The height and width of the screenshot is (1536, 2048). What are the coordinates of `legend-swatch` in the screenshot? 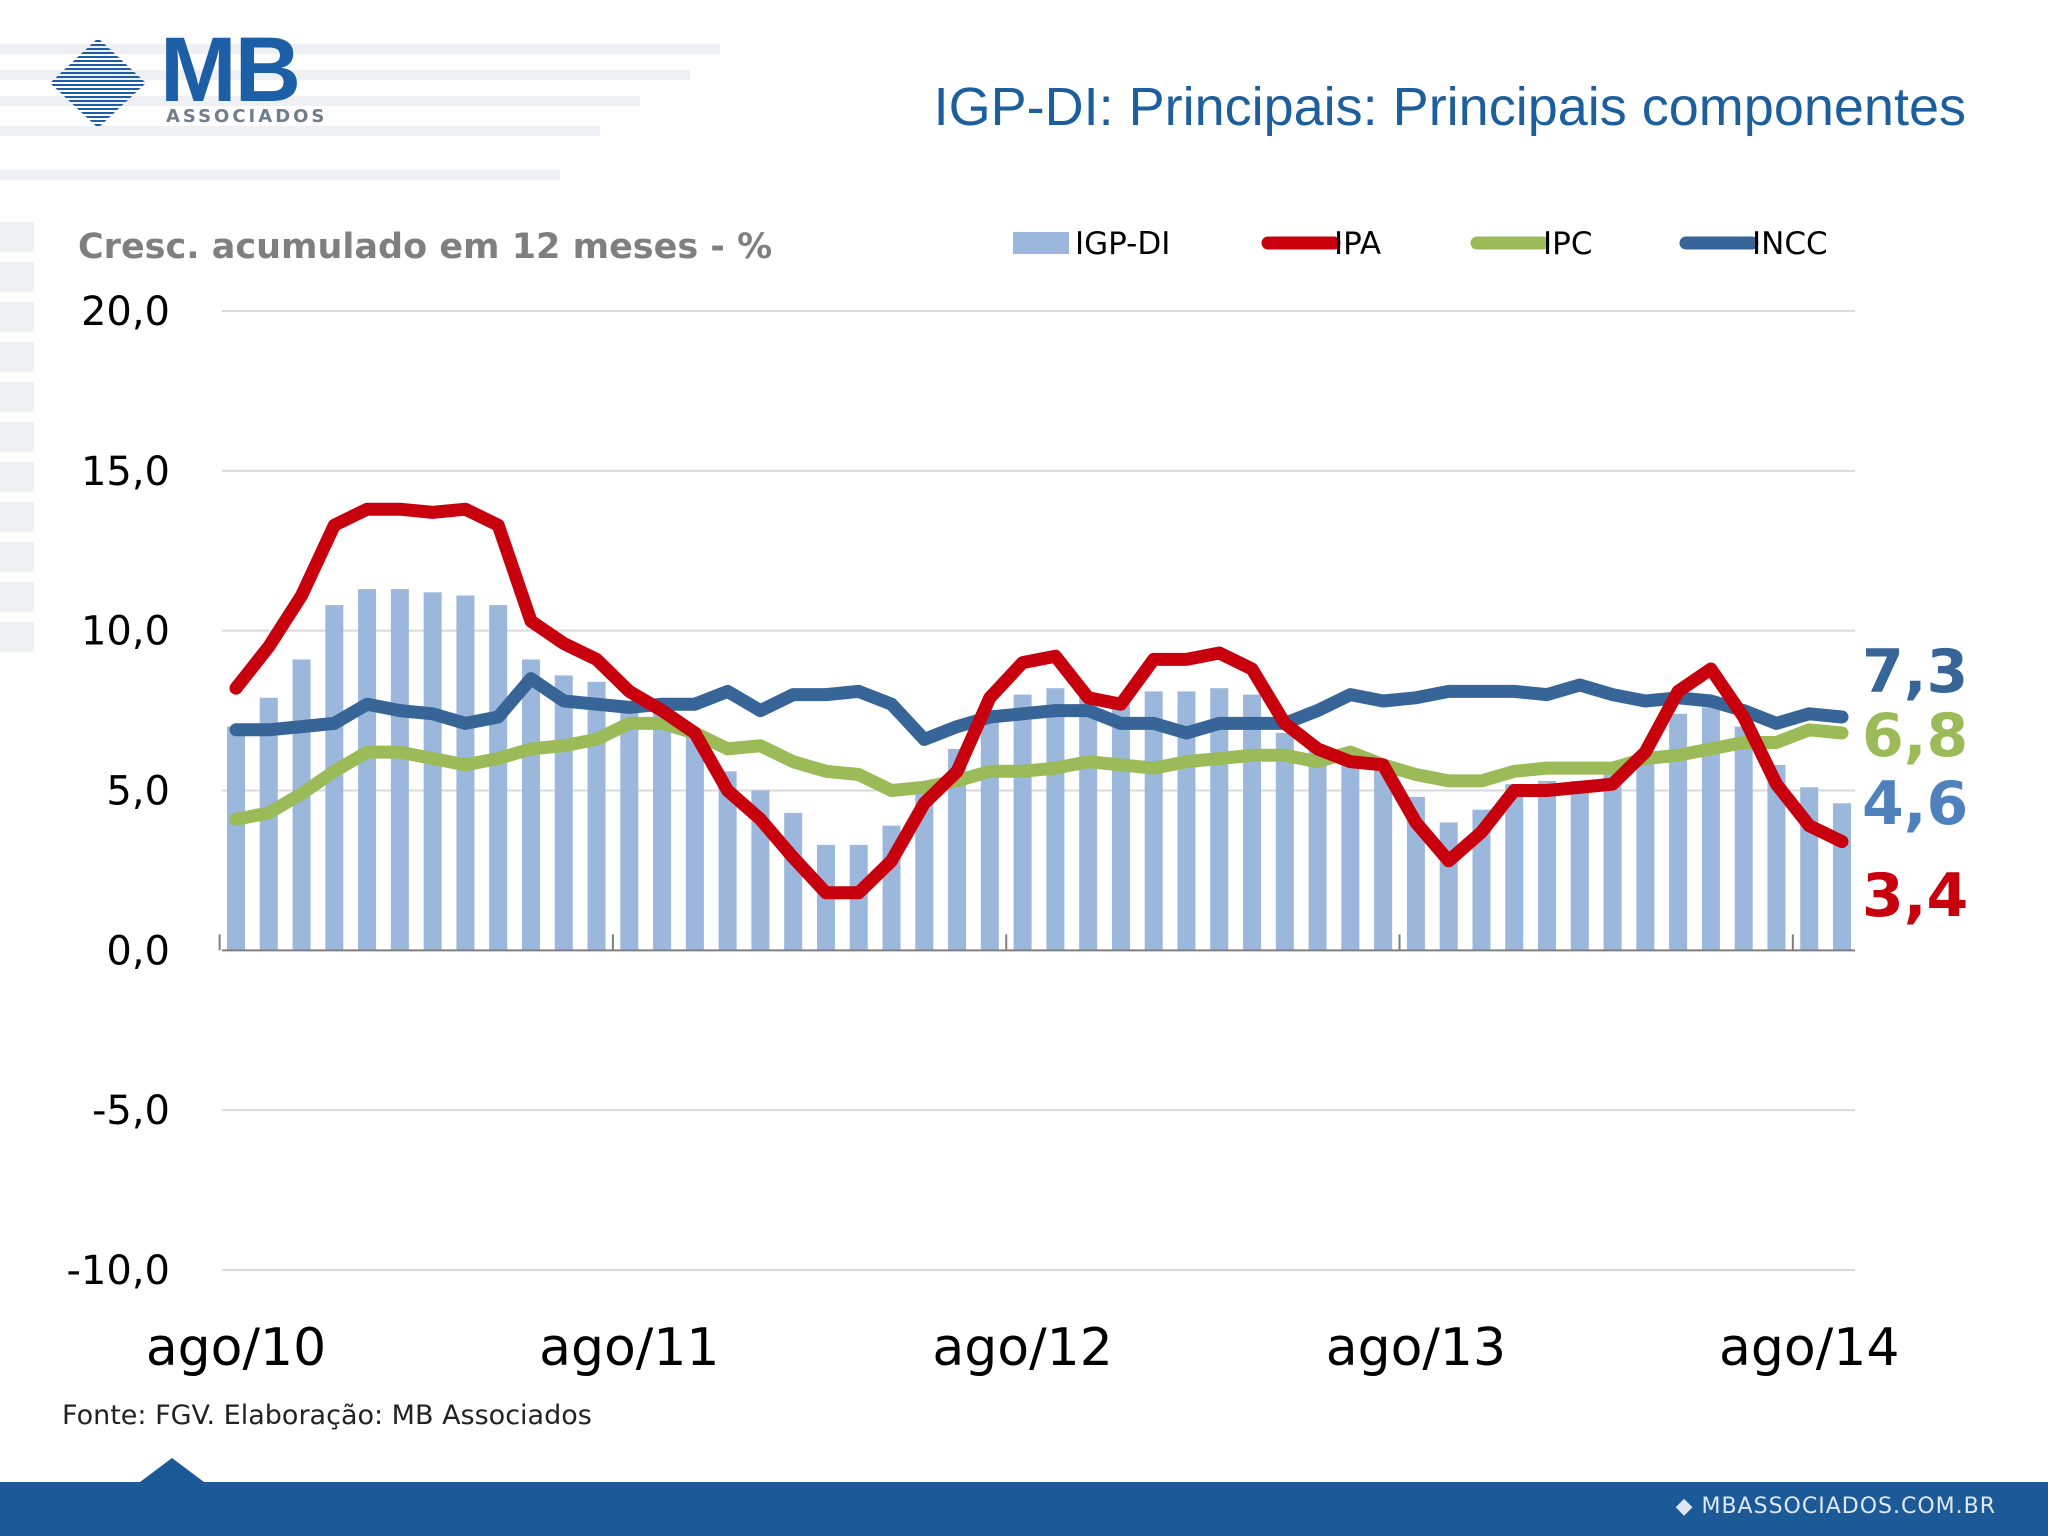 It's located at (1041, 243).